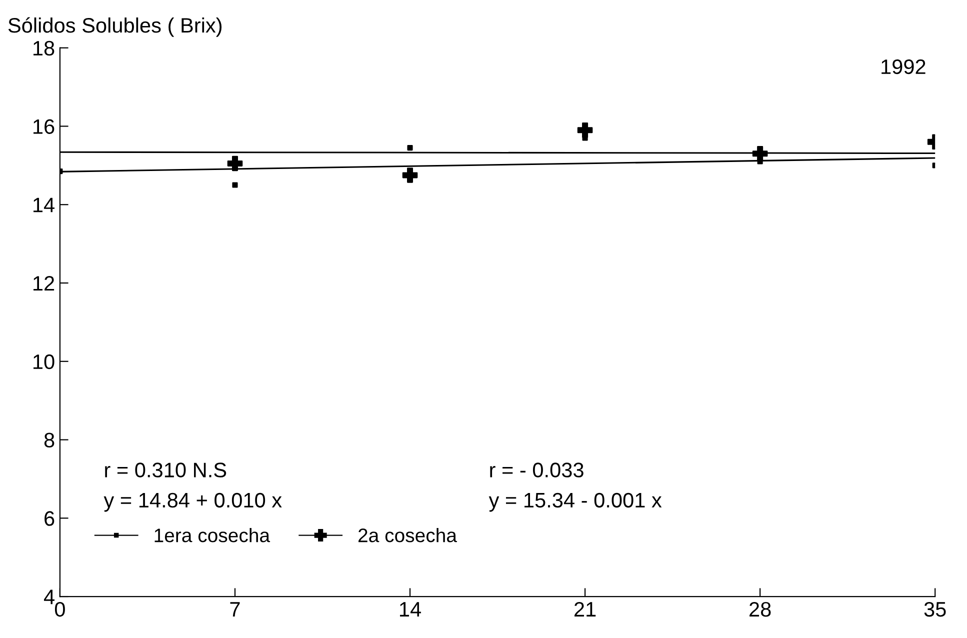 The width and height of the screenshot is (967, 638). I want to click on legend-label: 2a cosecha, so click(407, 535).